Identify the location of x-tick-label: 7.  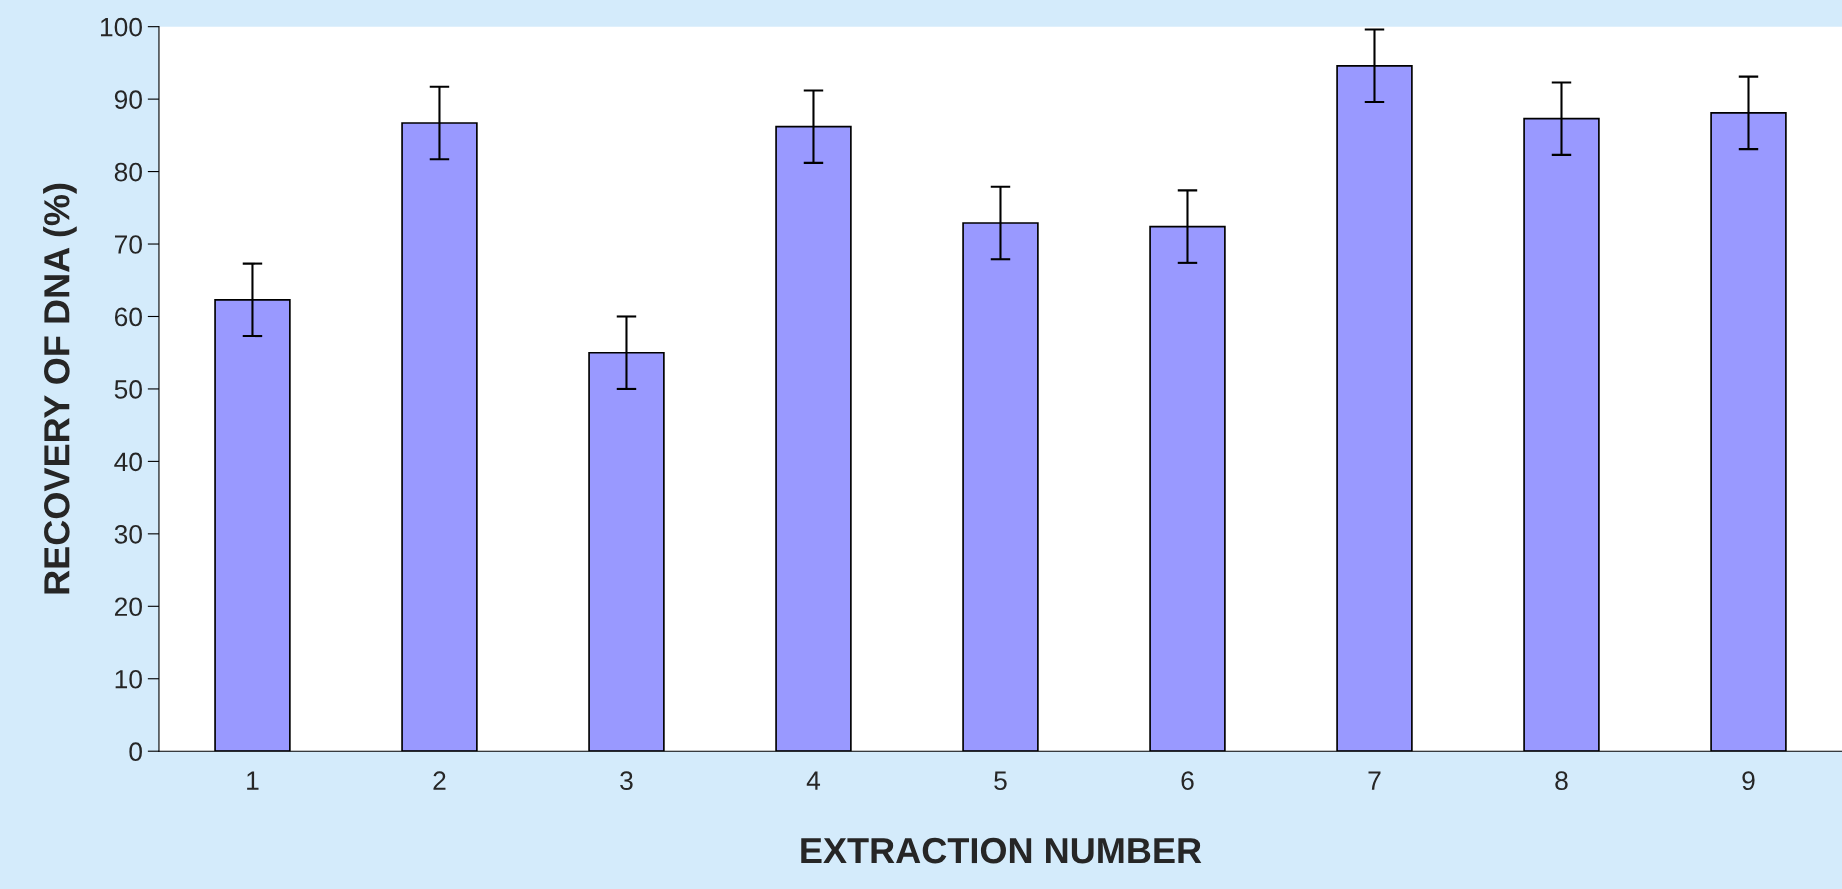
(1374, 780).